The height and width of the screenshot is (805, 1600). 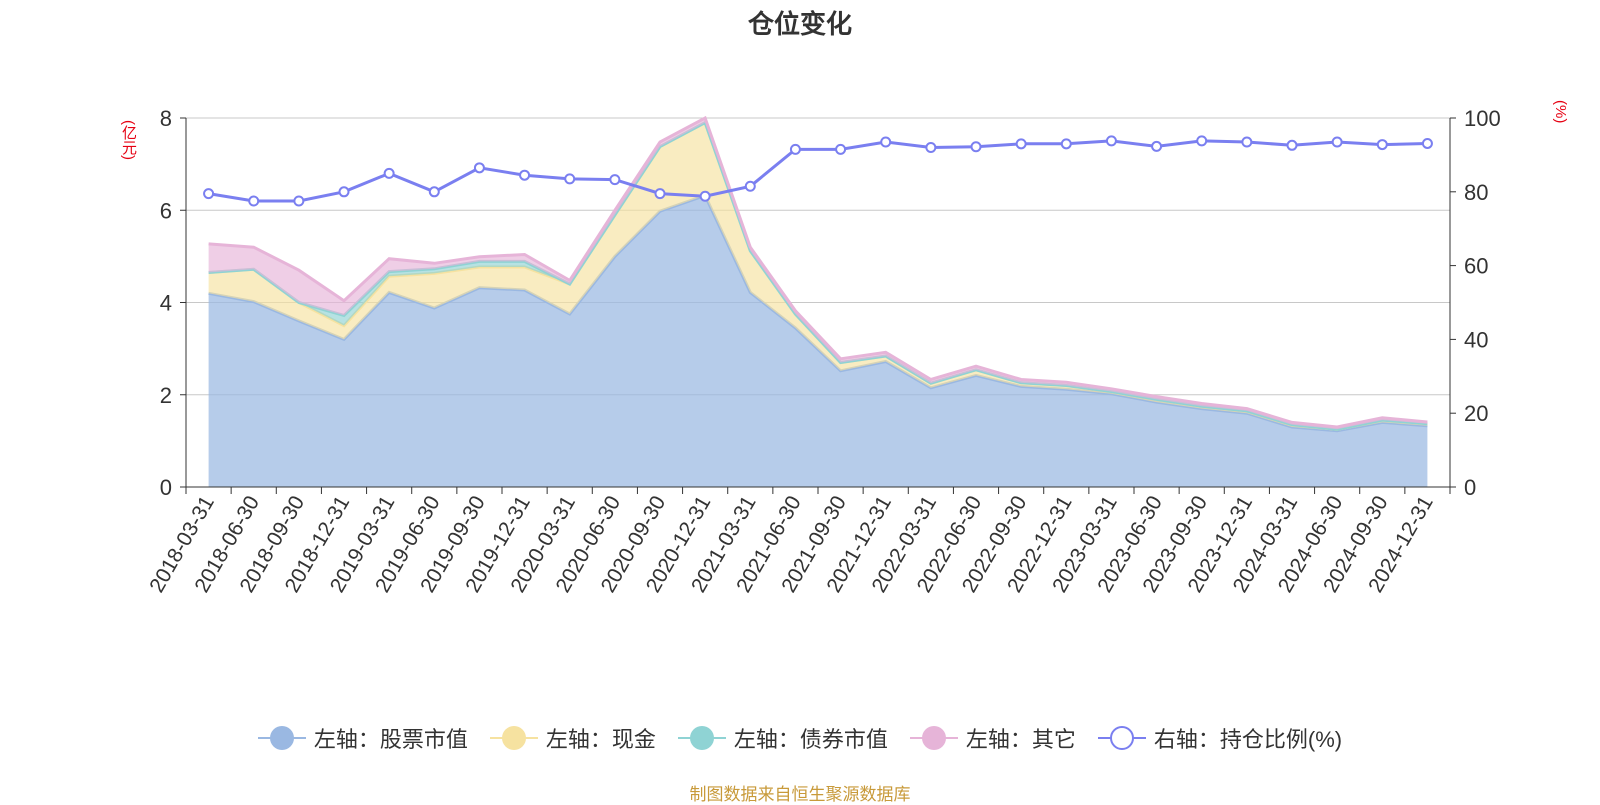 I want to click on legend-swatch-stock, so click(x=281, y=738).